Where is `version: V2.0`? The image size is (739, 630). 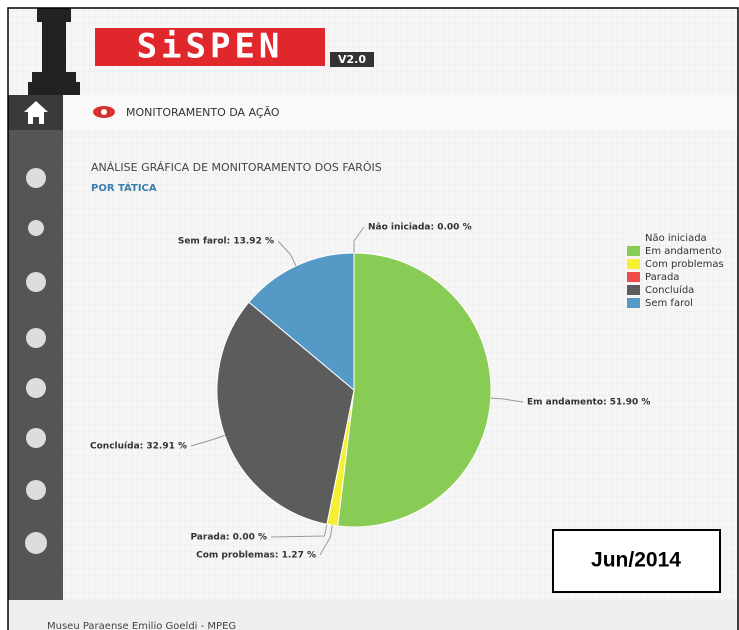
version: V2.0 is located at coordinates (352, 59).